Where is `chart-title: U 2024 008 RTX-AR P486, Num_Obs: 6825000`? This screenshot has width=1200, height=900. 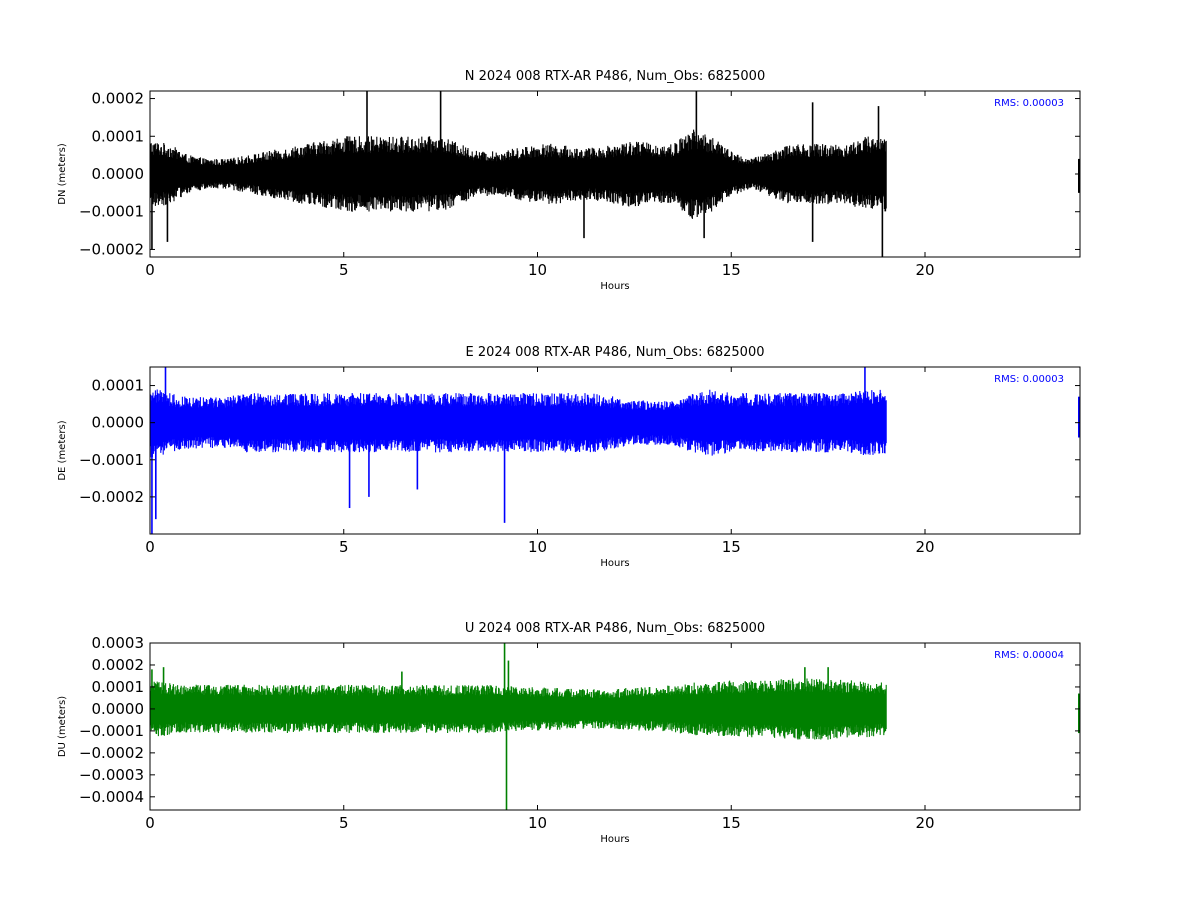
chart-title: U 2024 008 RTX-AR P486, Num_Obs: 6825000 is located at coordinates (615, 628).